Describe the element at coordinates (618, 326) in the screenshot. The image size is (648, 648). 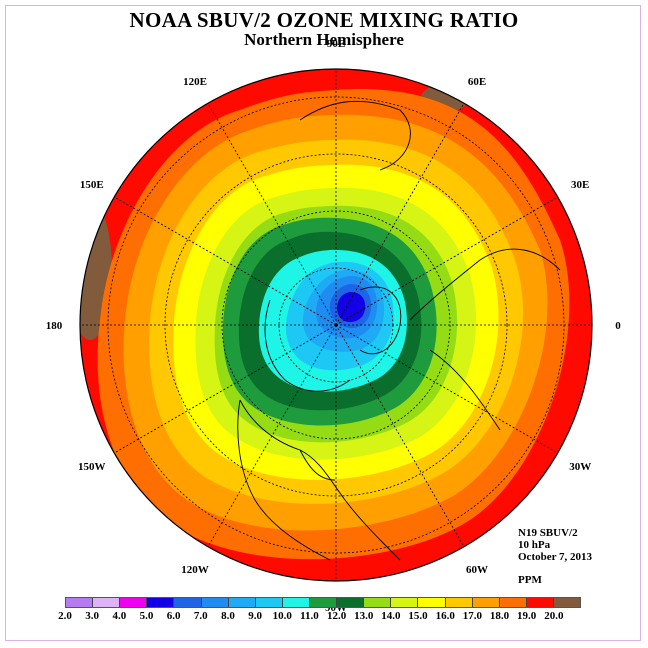
I see `longitude-label: 0` at that location.